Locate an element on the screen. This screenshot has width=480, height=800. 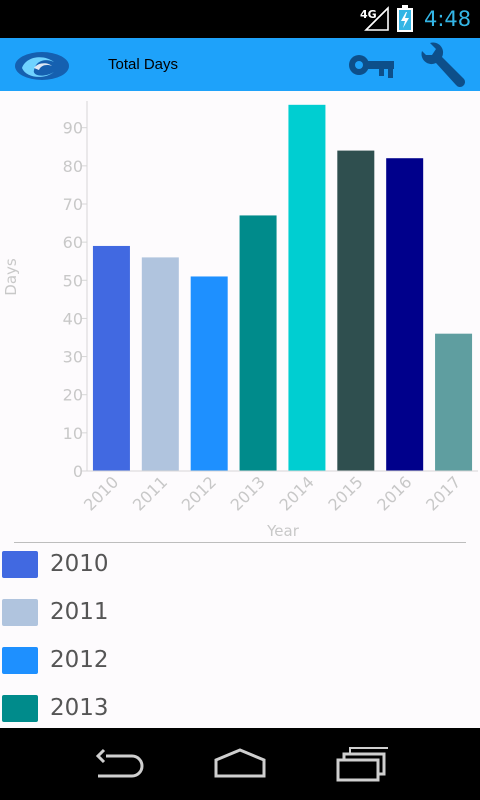
bar-2012 is located at coordinates (209, 373).